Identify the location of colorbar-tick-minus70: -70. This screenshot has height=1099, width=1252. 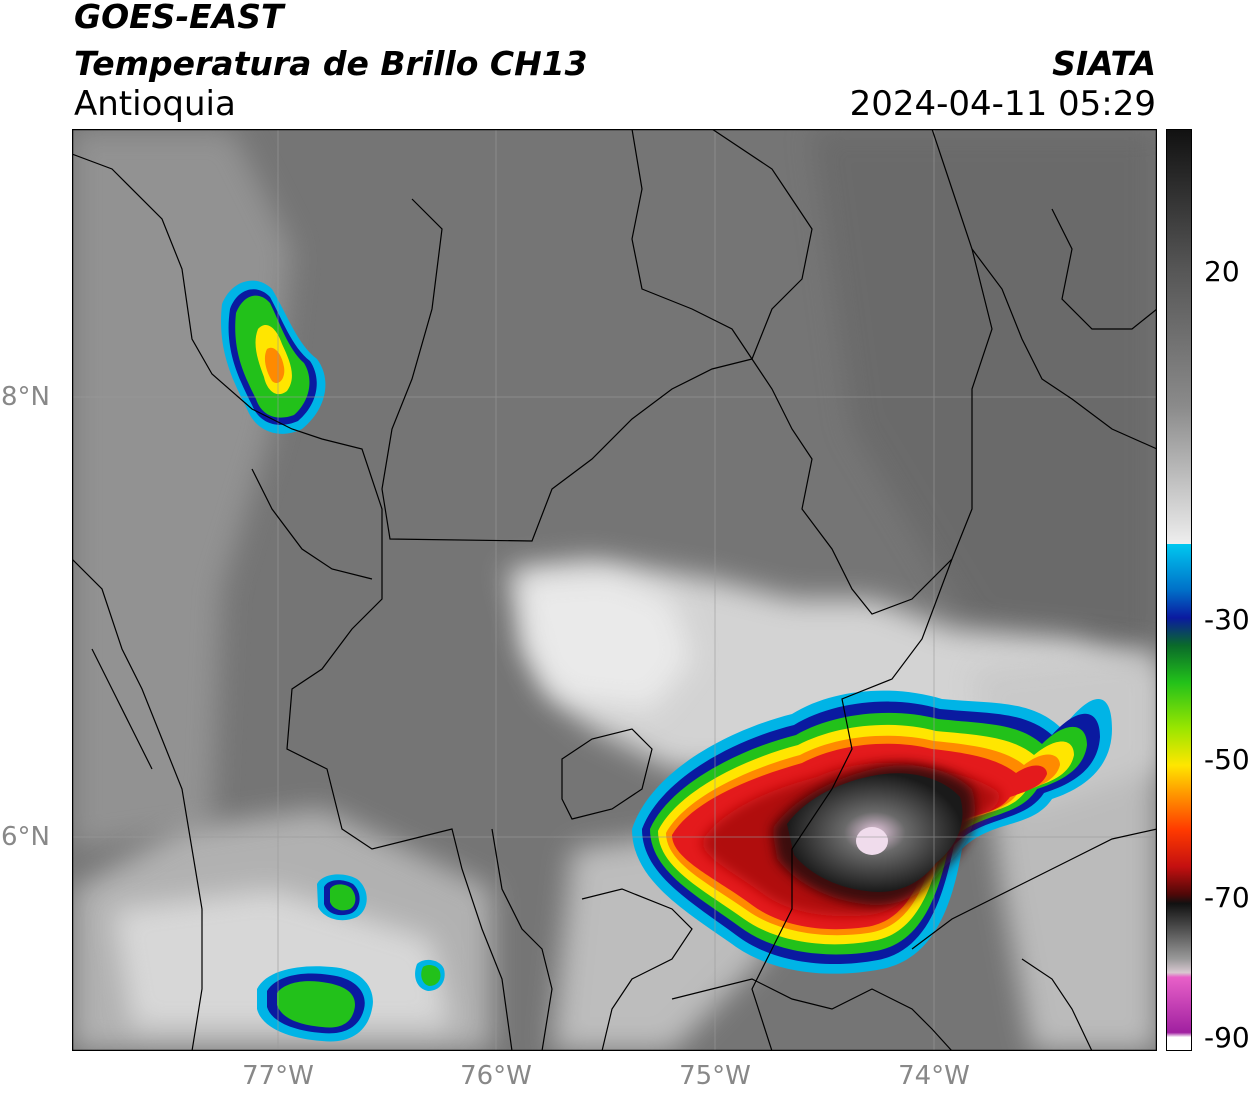
(1227, 897).